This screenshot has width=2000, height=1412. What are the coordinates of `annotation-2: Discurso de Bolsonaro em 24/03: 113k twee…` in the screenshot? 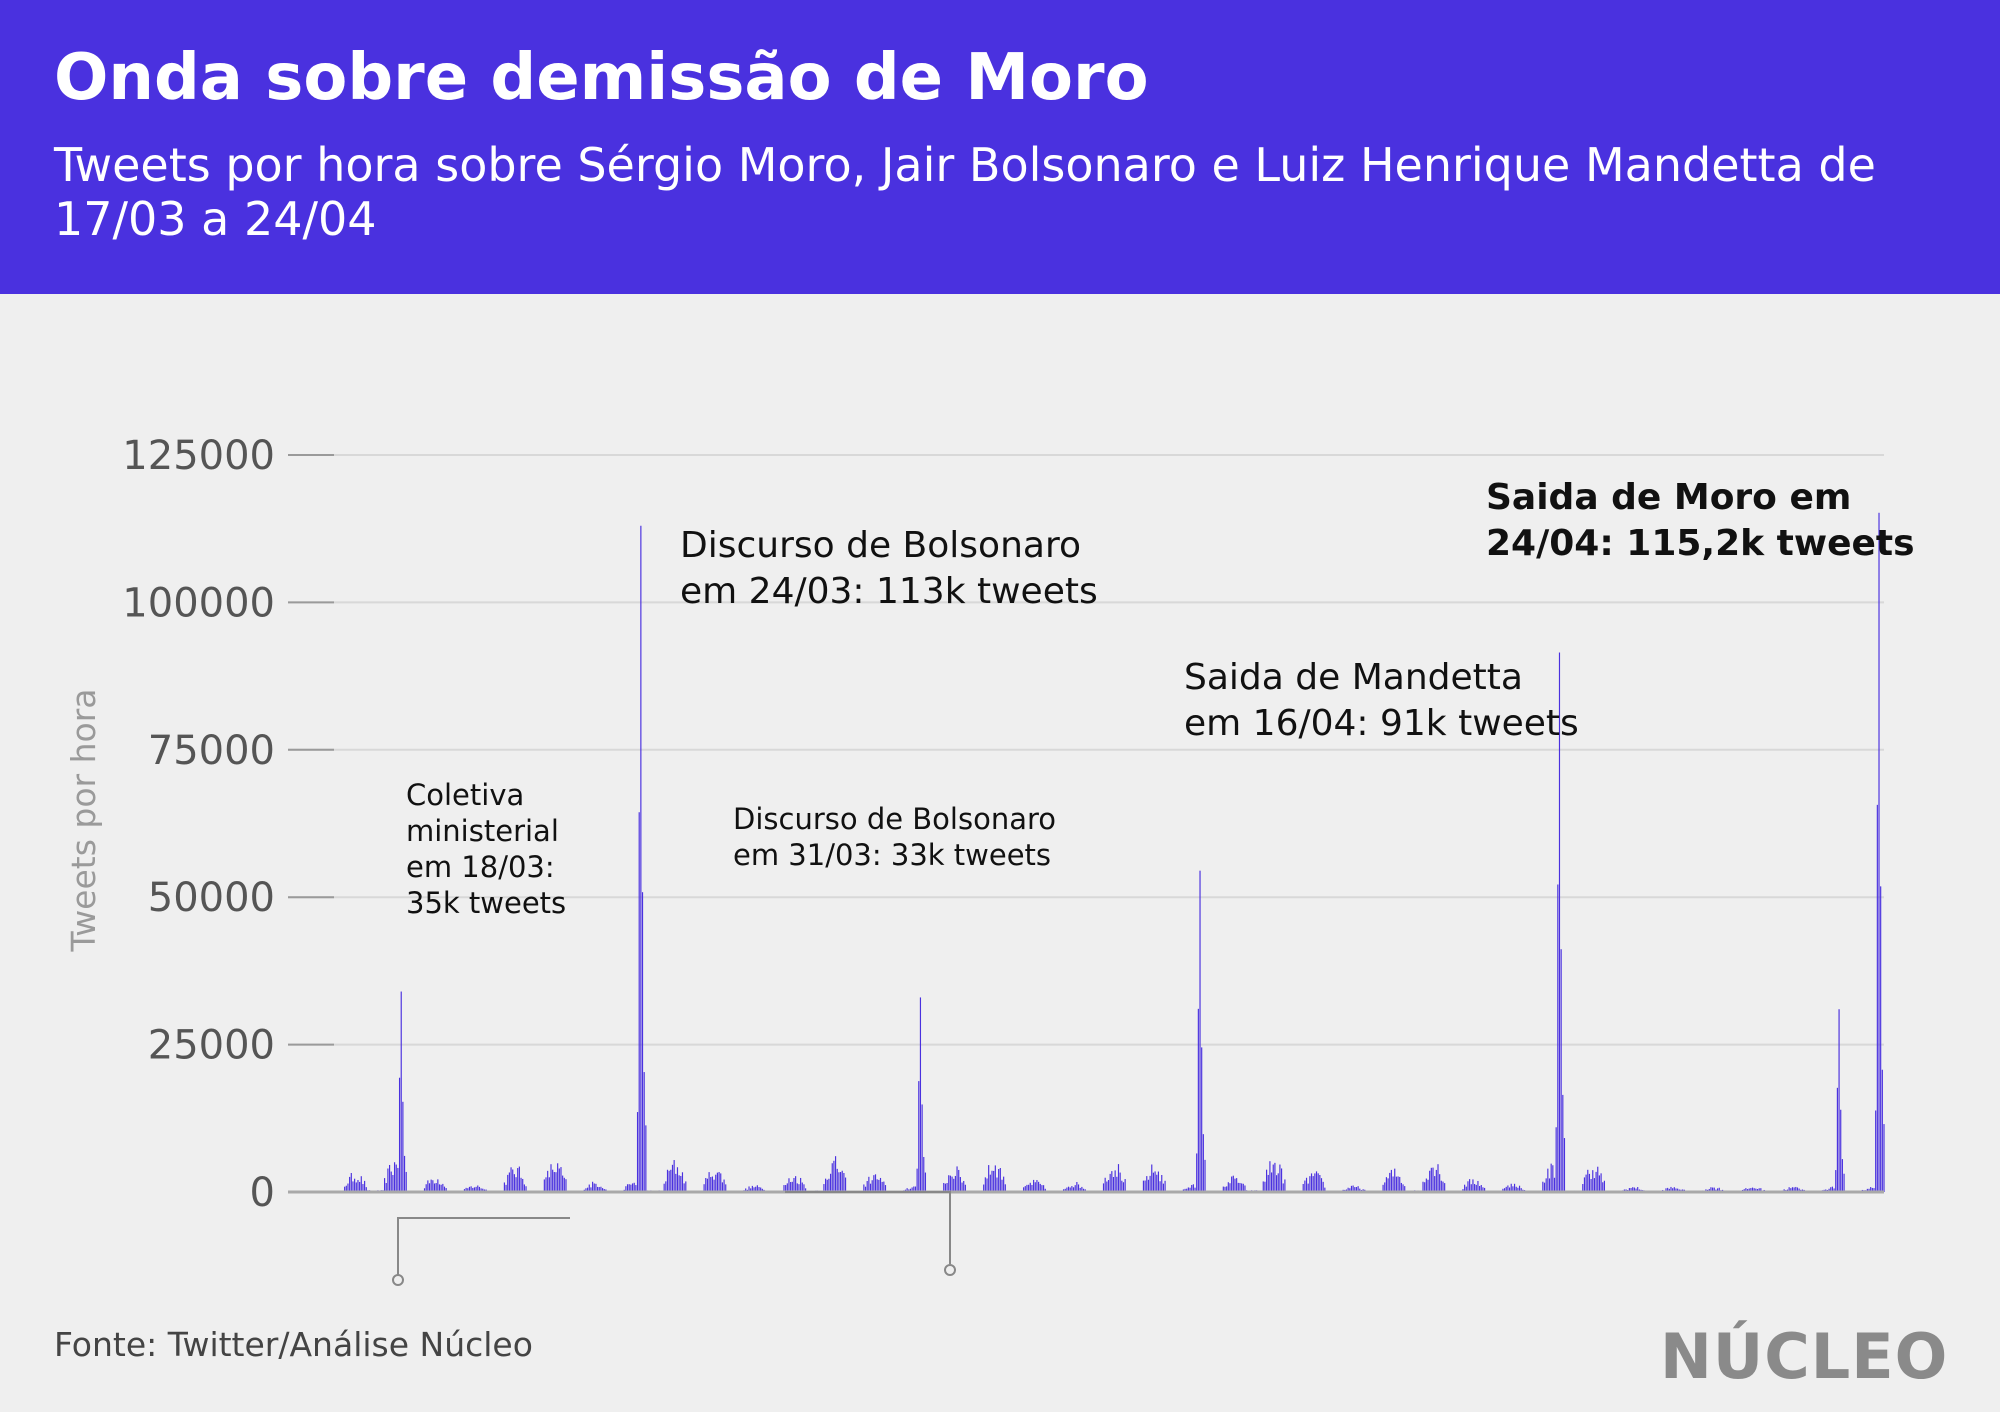 It's located at (889, 568).